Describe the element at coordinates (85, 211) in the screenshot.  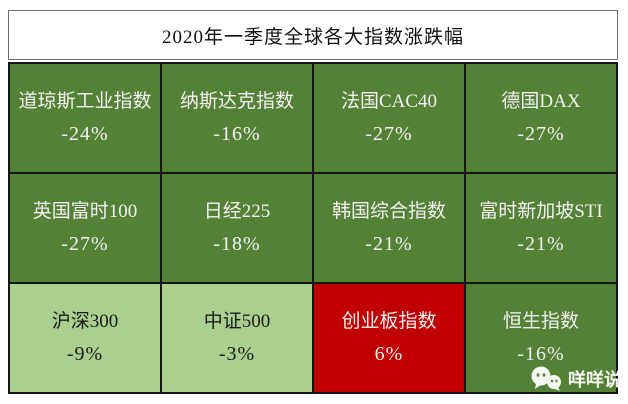
I see `index-name: 英国富时100` at that location.